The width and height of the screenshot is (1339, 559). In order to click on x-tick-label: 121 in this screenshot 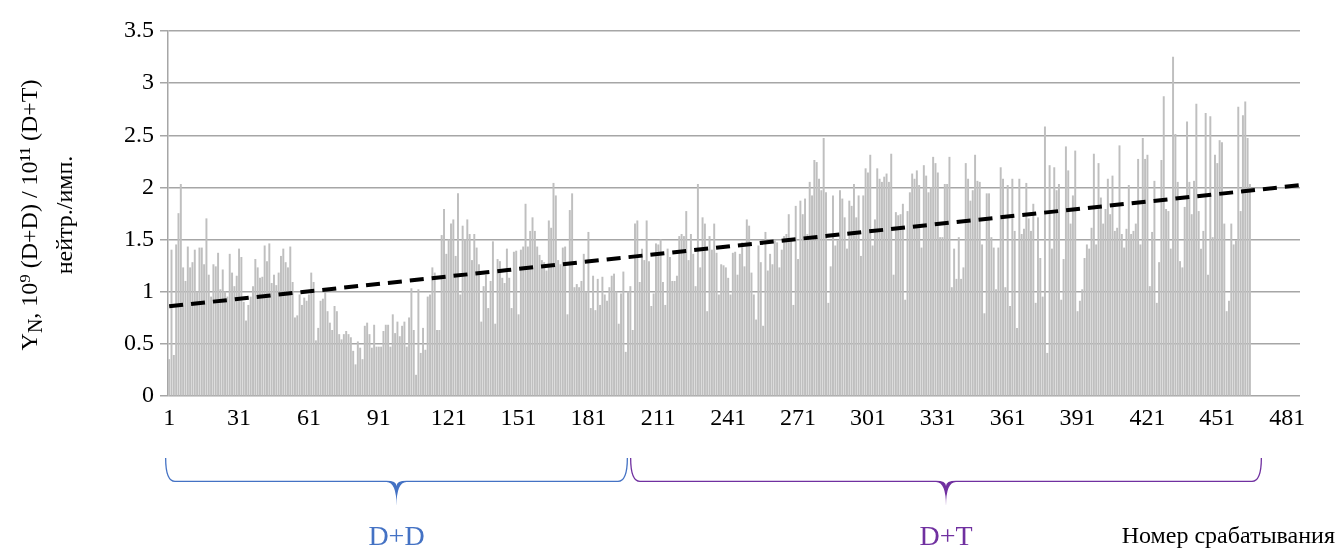, I will do `click(448, 416)`.